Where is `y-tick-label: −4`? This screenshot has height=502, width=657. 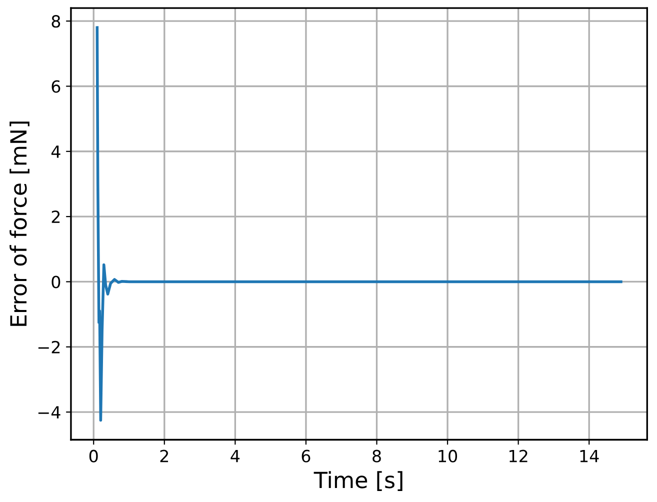
y-tick-label: −4 is located at coordinates (49, 412).